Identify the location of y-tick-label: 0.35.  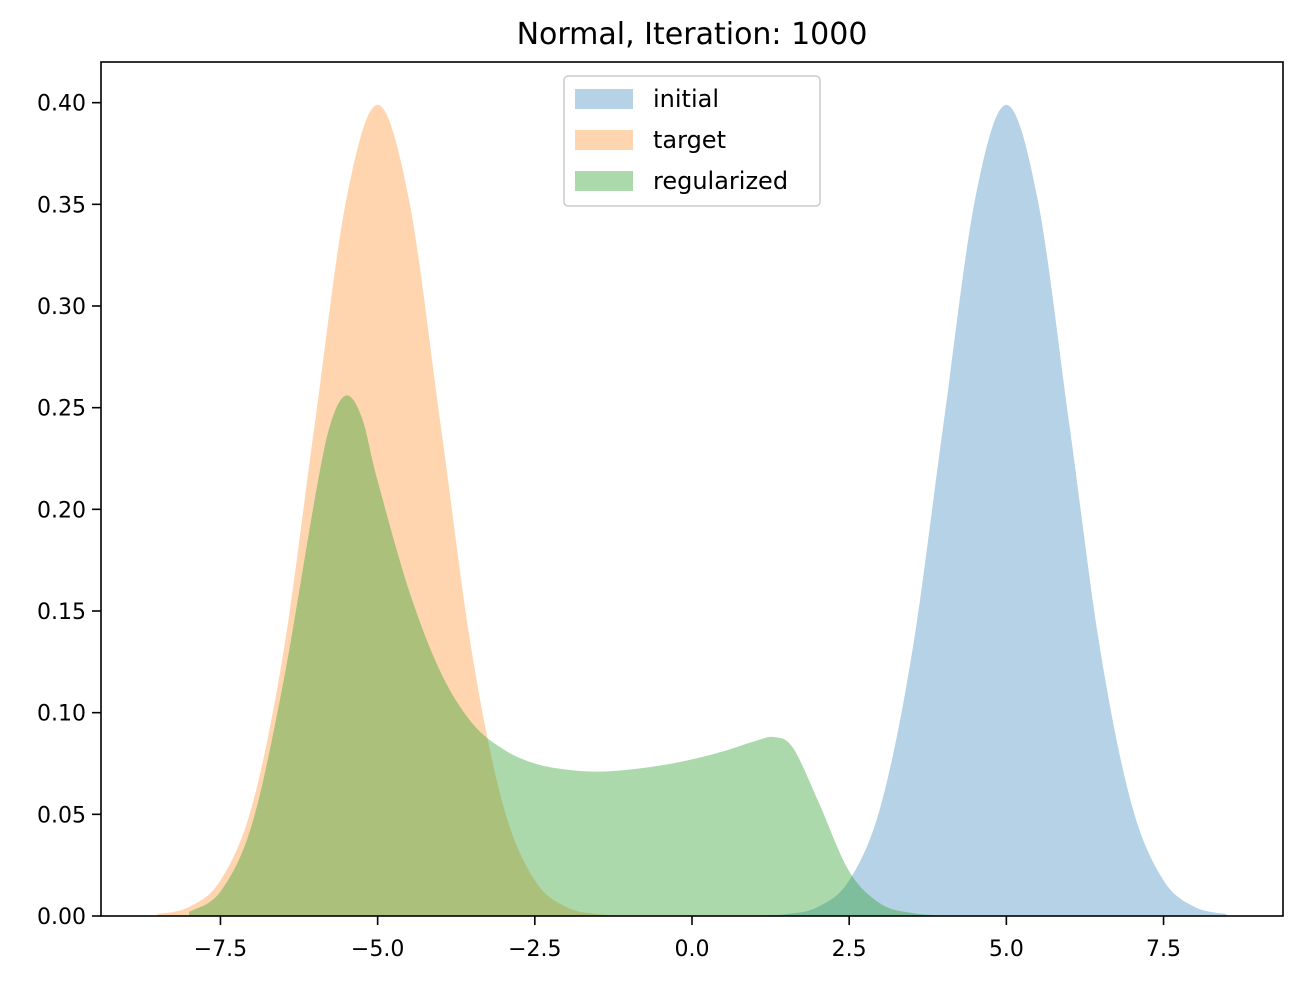
(61, 205).